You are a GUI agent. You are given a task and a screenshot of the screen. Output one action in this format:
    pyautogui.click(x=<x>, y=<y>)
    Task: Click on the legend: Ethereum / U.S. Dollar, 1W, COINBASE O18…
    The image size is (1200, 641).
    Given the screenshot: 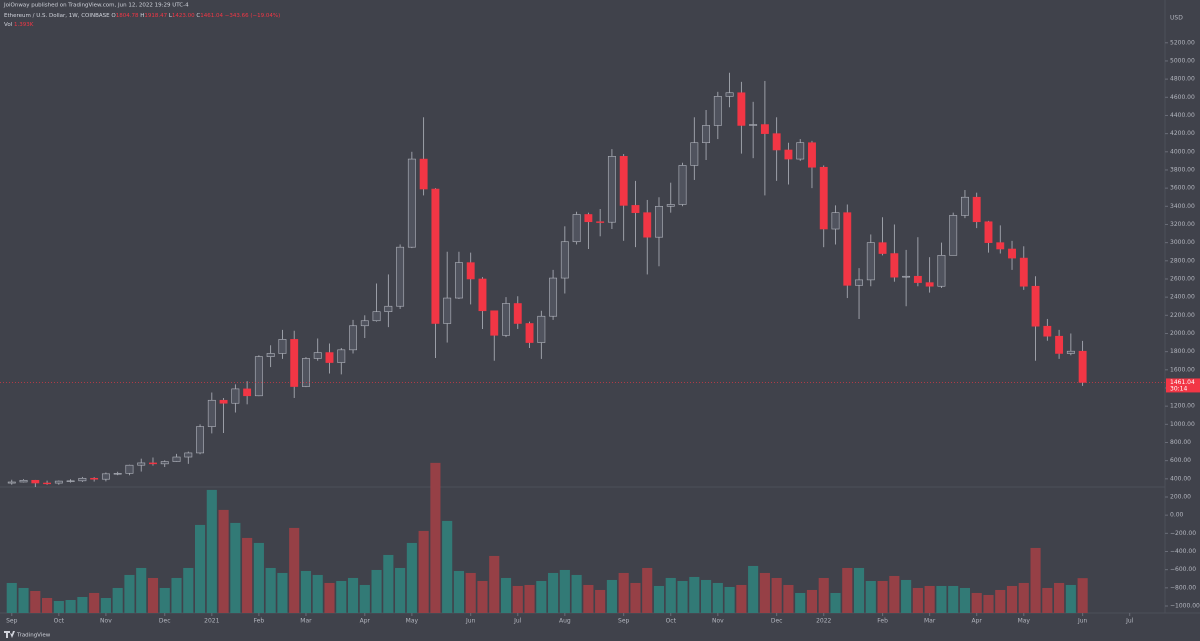 What is the action you would take?
    pyautogui.click(x=142, y=16)
    